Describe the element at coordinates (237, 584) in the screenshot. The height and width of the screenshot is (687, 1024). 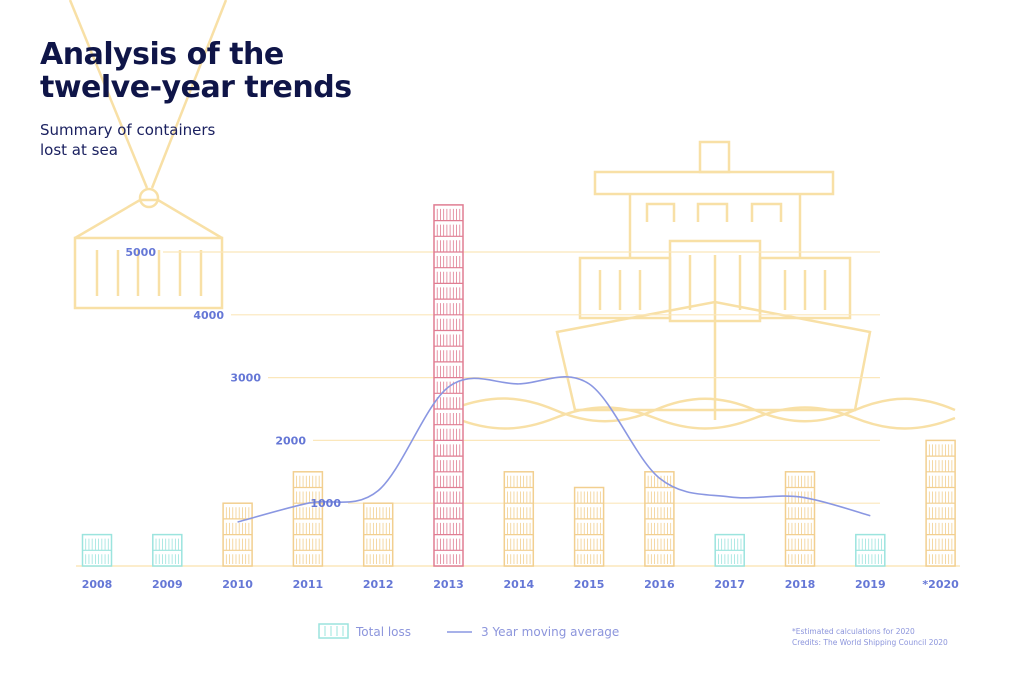
I see `x-tick-label: 2010` at that location.